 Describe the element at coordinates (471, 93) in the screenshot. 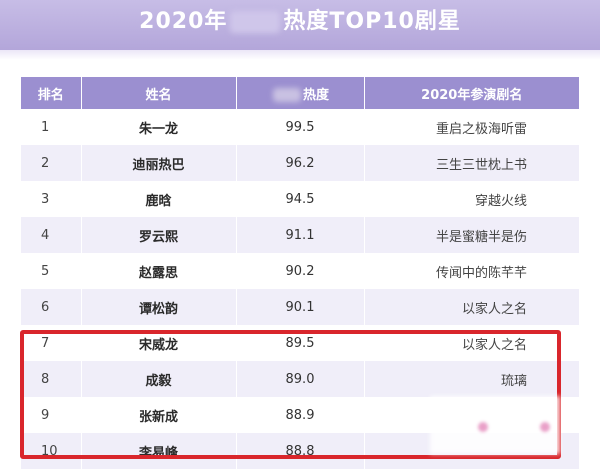

I see `header-drama: 2020年参演剧名` at that location.